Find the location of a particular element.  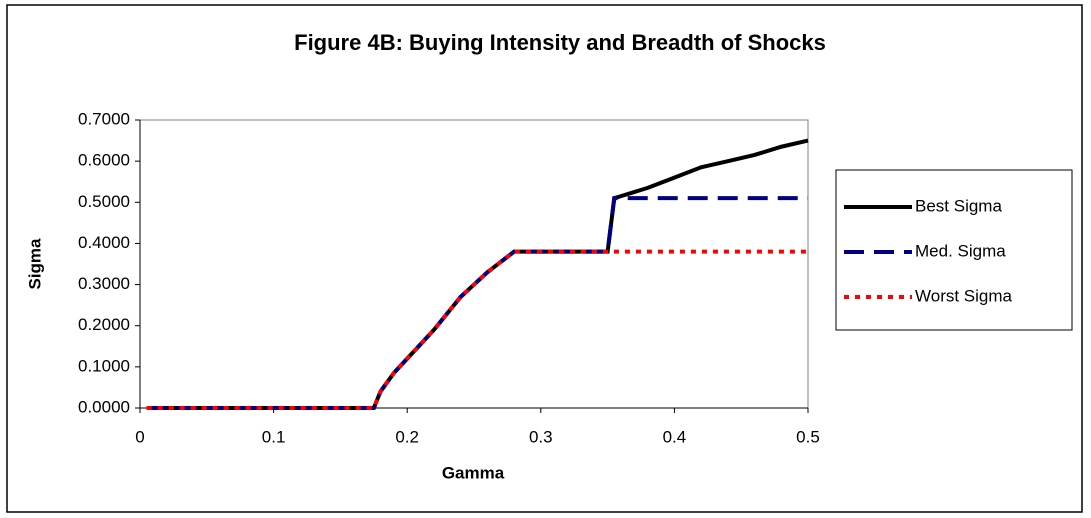

y-tick-label: 0.1000 is located at coordinates (104, 365).